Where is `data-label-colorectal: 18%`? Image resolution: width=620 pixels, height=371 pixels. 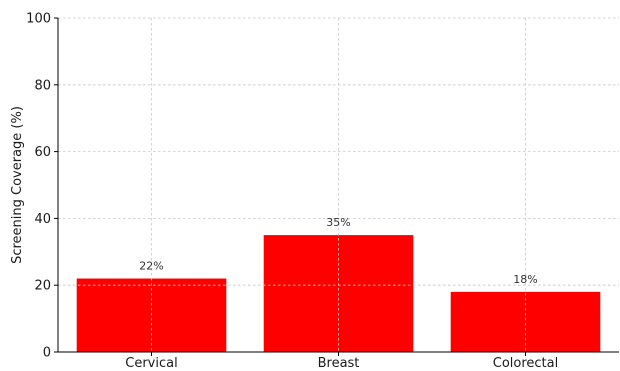 data-label-colorectal: 18% is located at coordinates (525, 279).